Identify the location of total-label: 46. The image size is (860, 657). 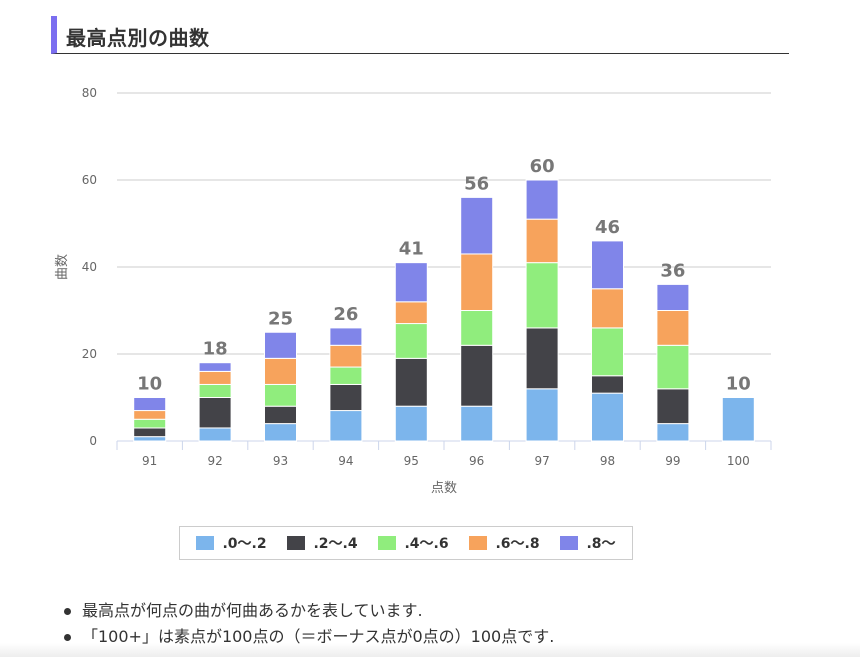
(607, 227).